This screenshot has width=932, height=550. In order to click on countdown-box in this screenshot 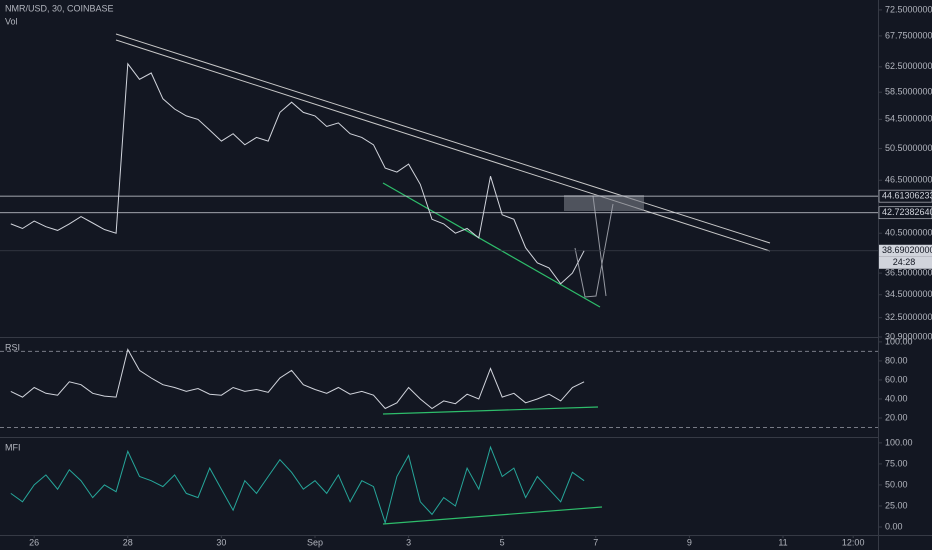, I will do `click(905, 262)`.